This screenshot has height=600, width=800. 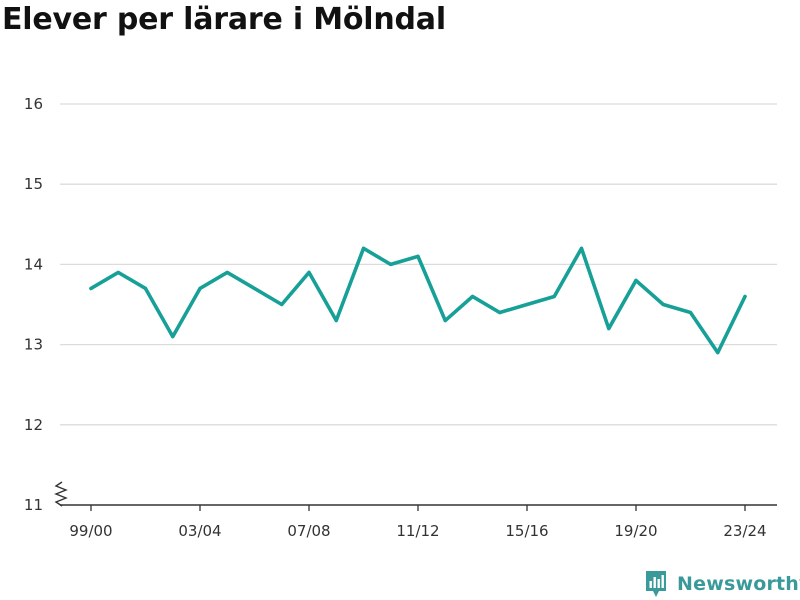 I want to click on series-layer, so click(x=418, y=300).